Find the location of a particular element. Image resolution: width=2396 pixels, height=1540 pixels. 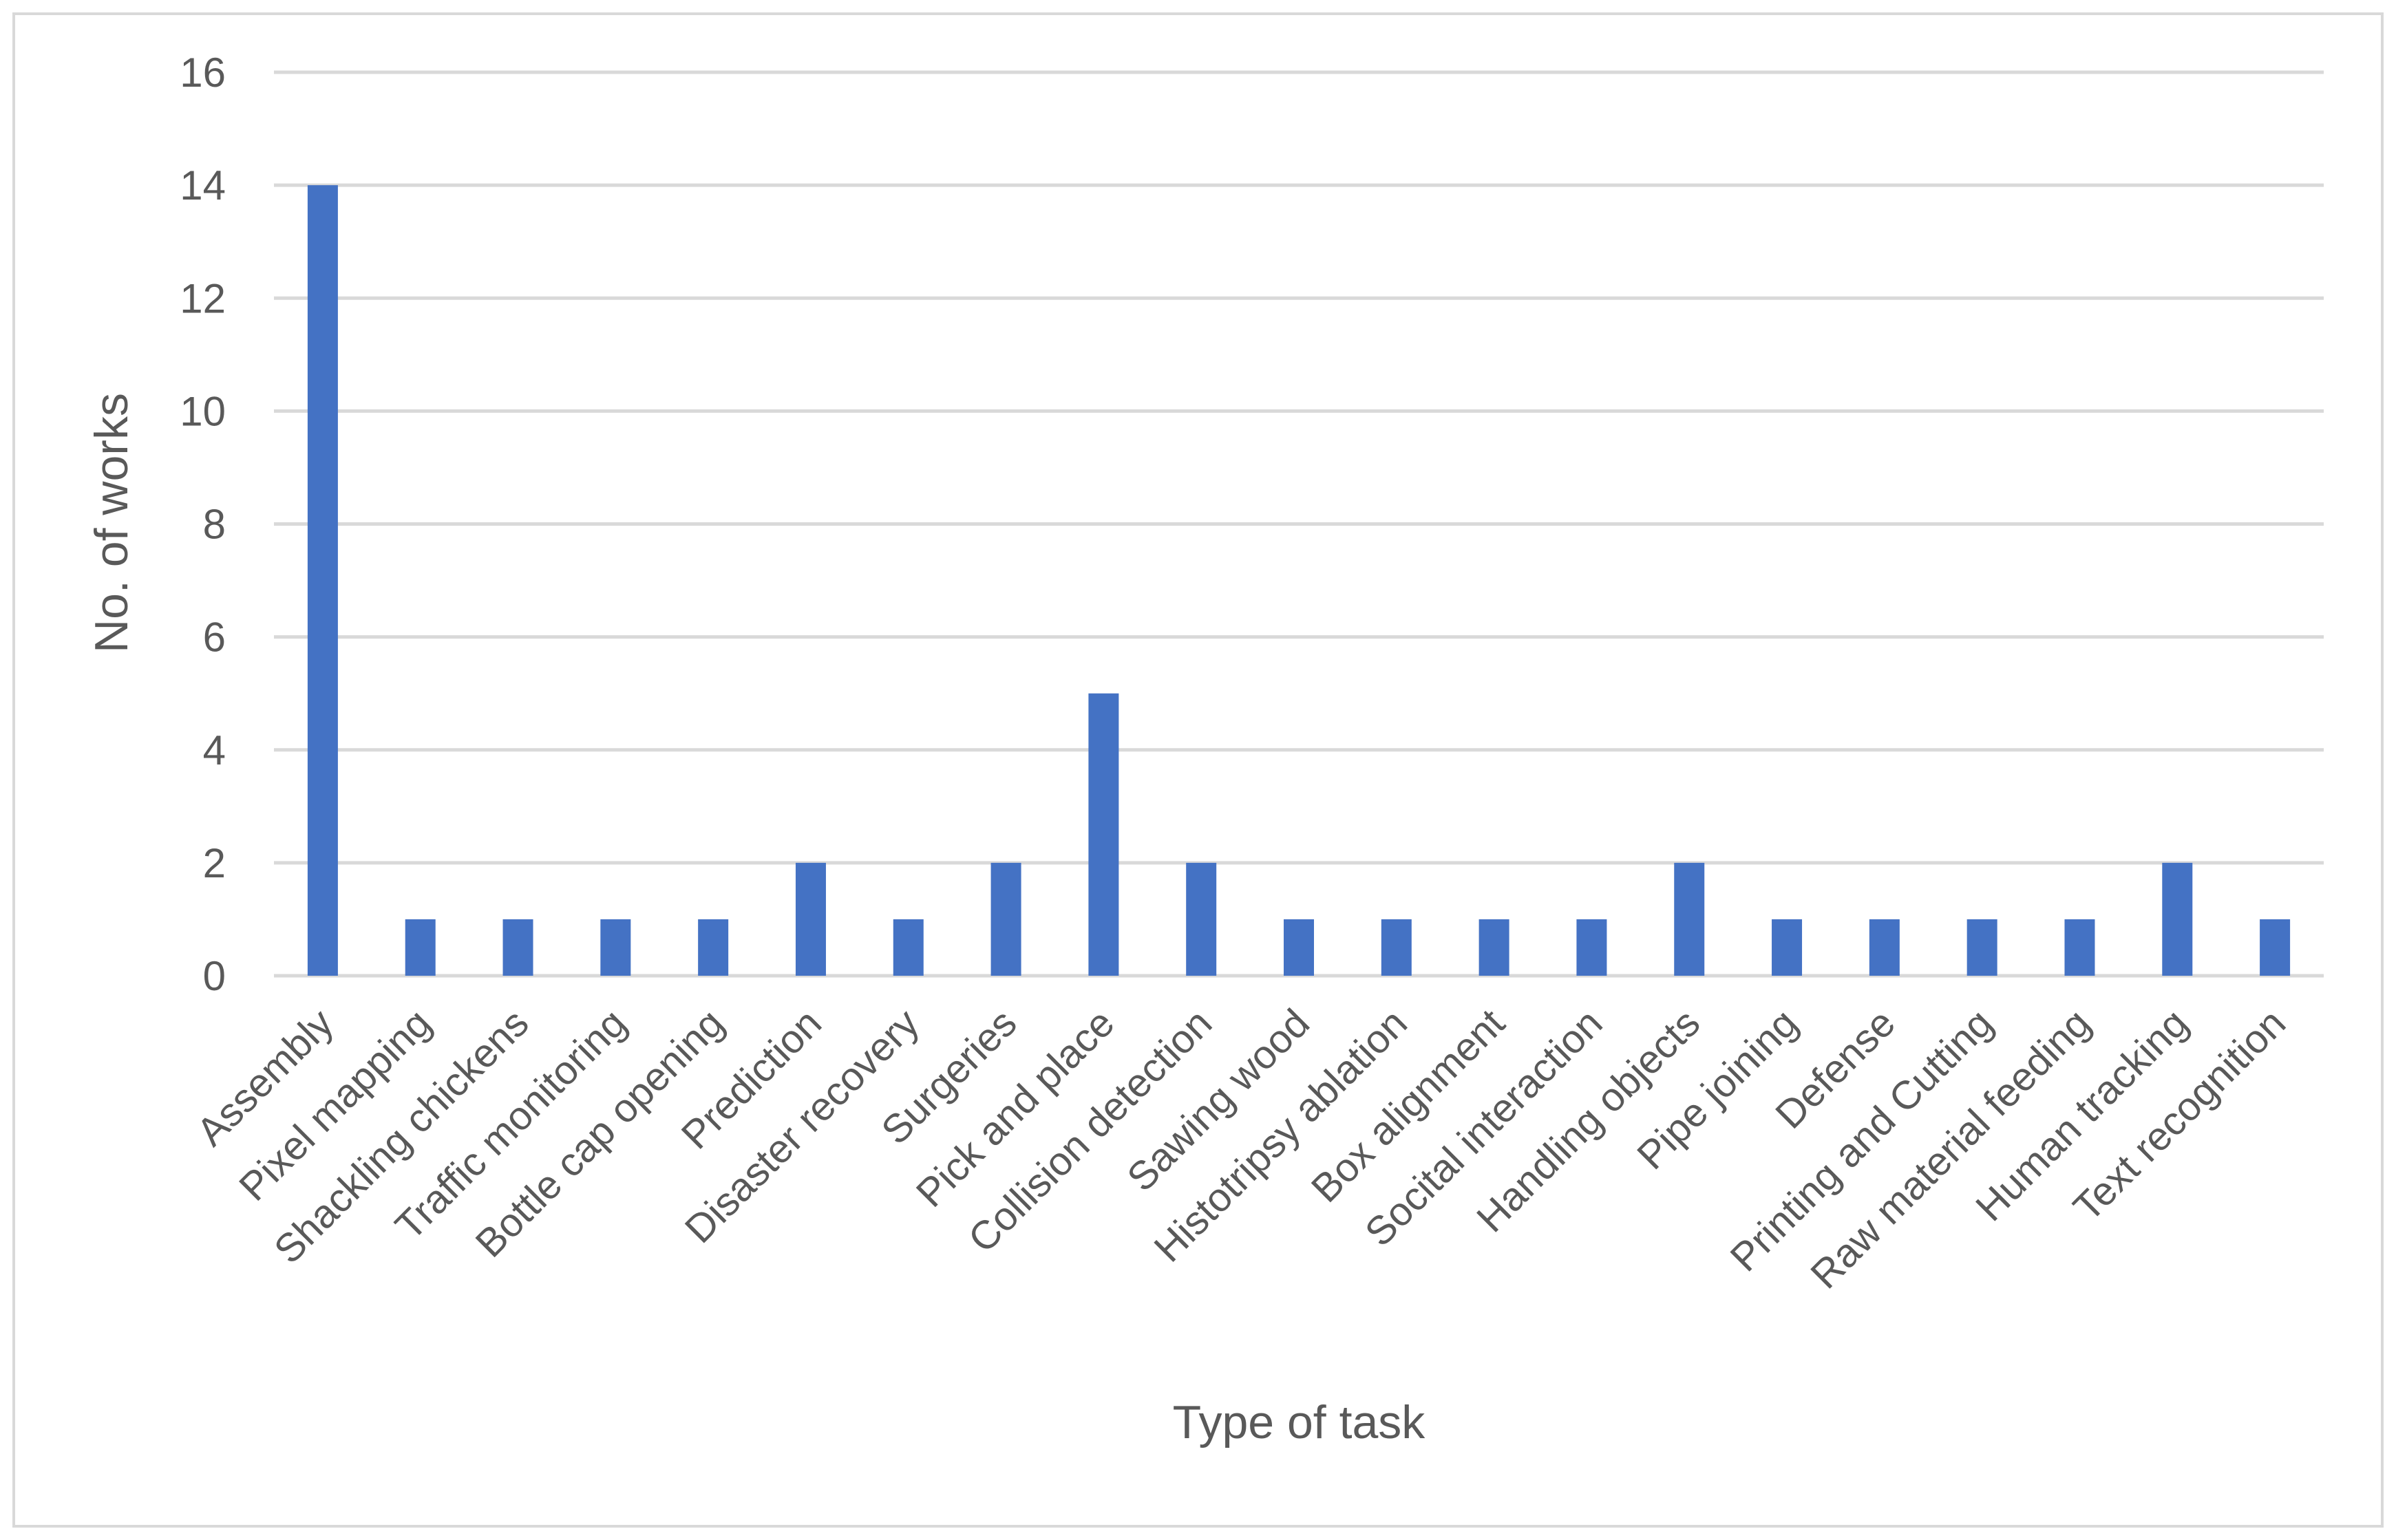

y-tick-label: 10 is located at coordinates (203, 411).